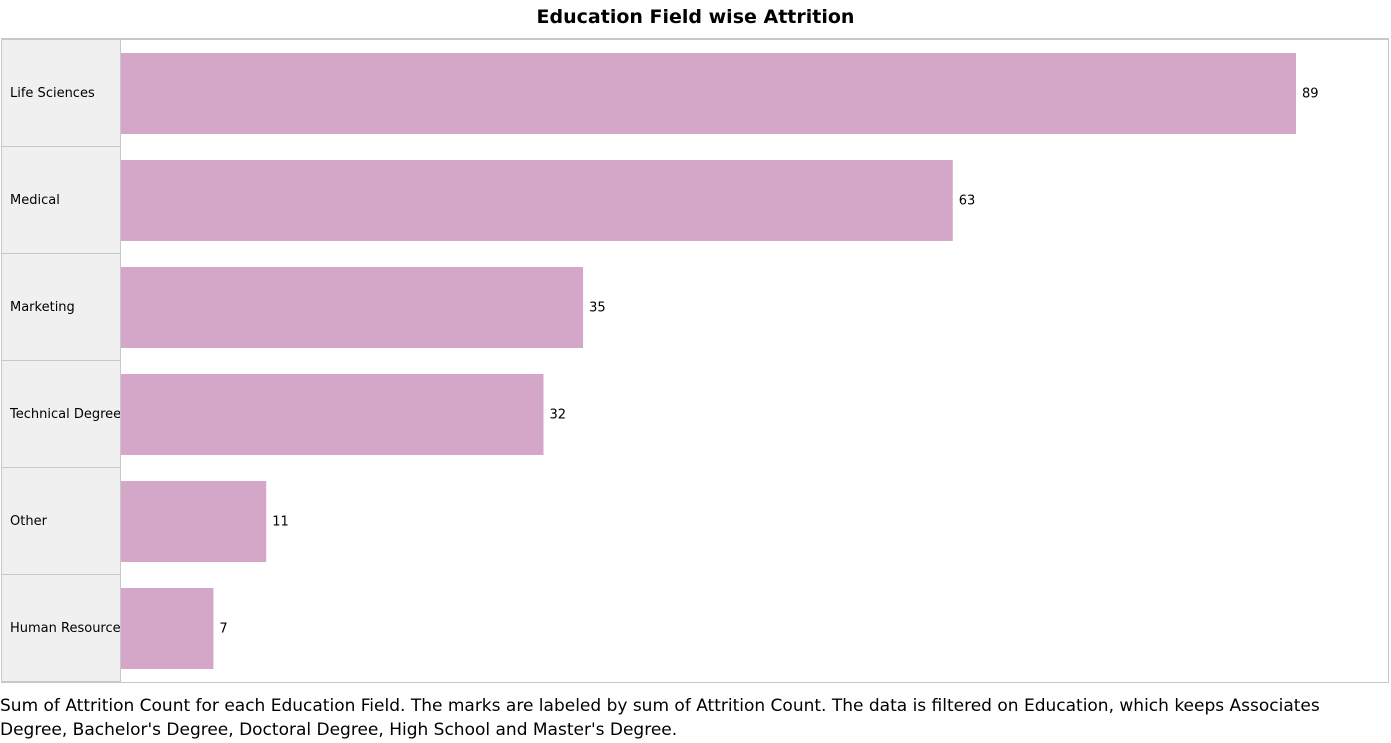  I want to click on row-header-0: Life Sciences, so click(61, 93).